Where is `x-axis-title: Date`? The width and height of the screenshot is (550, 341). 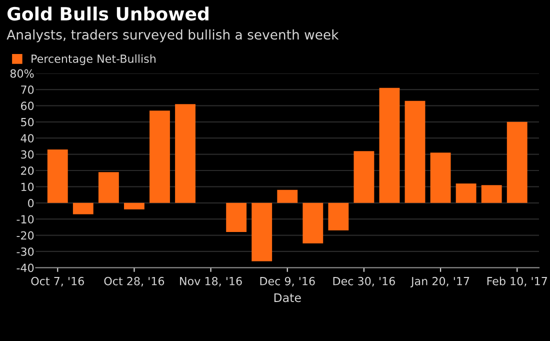 x-axis-title: Date is located at coordinates (287, 297).